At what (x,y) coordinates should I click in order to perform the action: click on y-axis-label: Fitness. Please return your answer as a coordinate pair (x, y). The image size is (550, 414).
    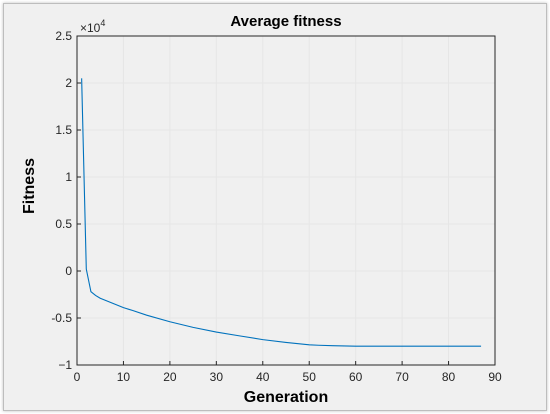
    Looking at the image, I should click on (29, 186).